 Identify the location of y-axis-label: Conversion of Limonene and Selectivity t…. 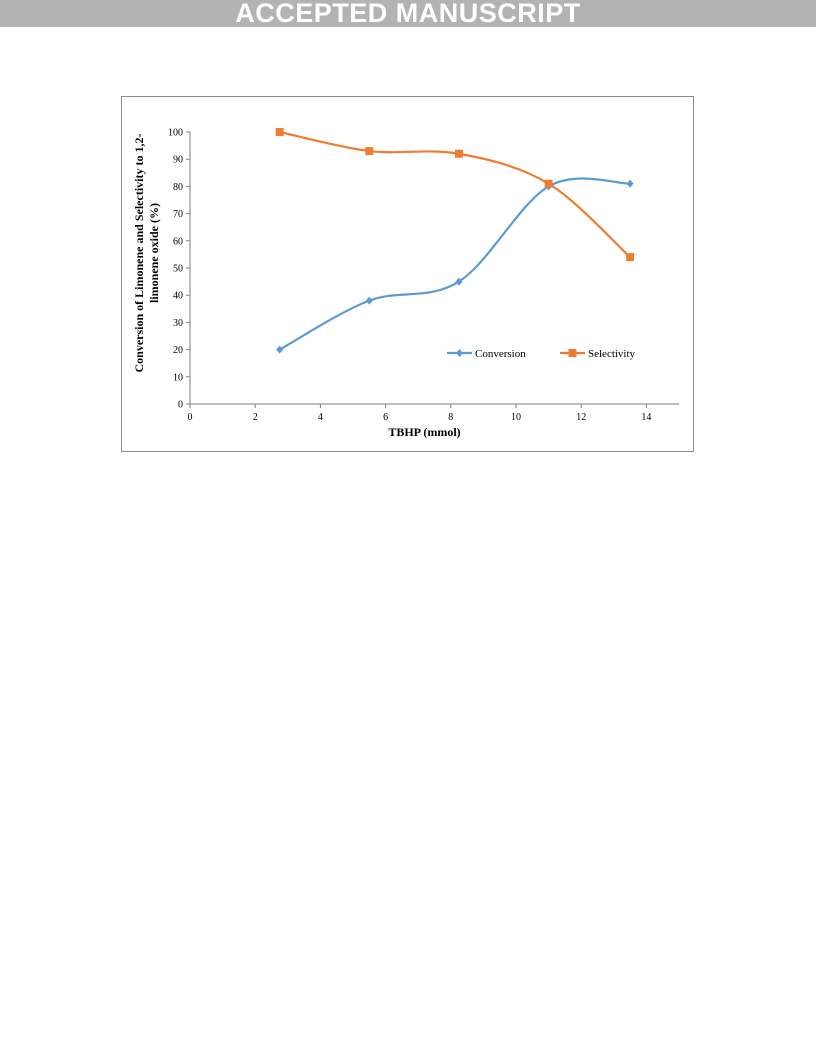
(146, 253).